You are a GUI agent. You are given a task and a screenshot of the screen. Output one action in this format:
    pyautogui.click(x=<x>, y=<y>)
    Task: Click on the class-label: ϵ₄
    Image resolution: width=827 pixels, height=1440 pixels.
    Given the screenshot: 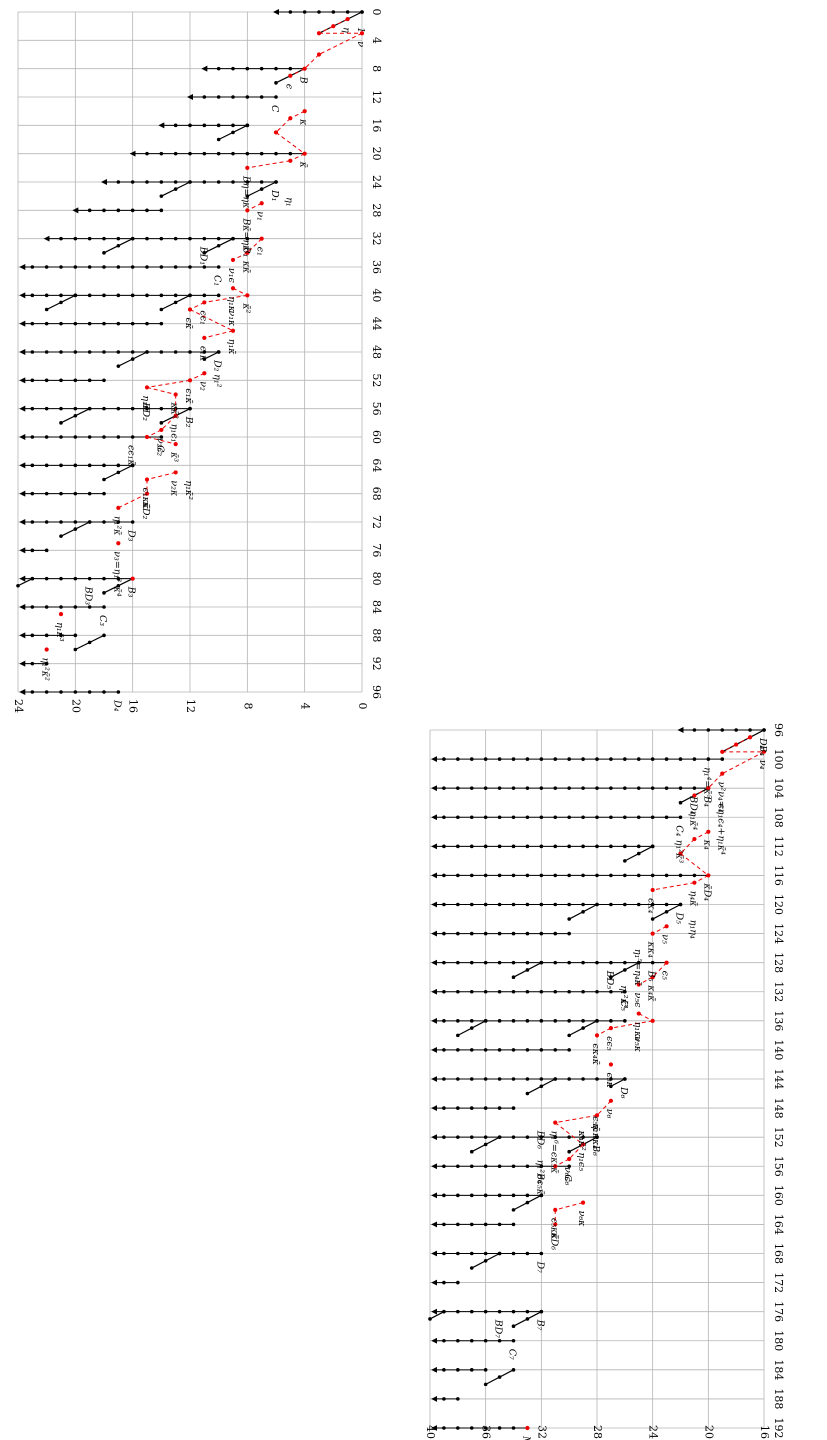 What is the action you would take?
    pyautogui.click(x=720, y=807)
    